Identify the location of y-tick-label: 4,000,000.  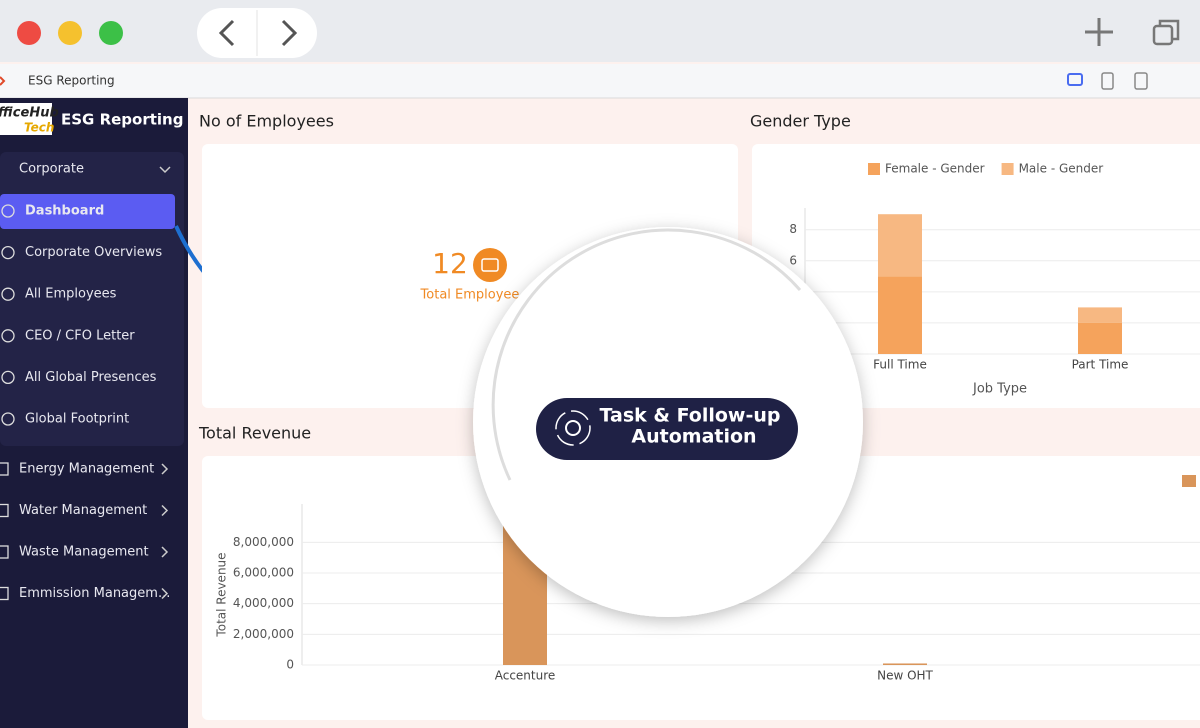
(263, 603).